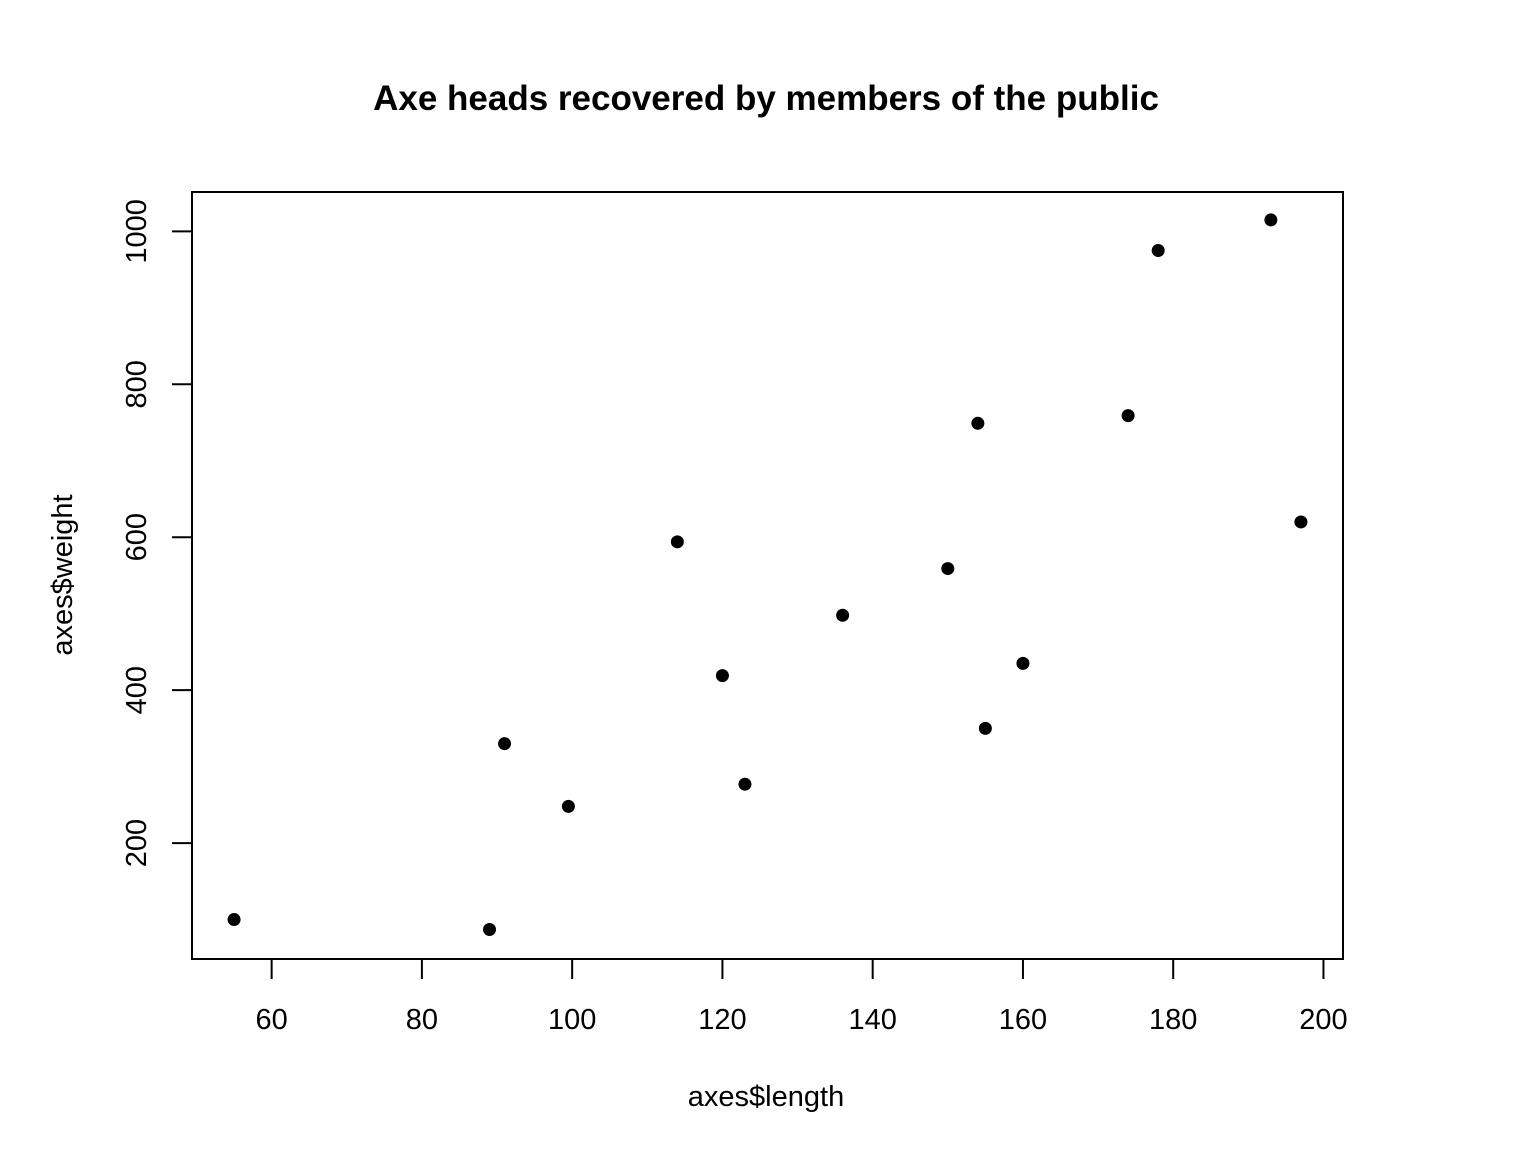  Describe the element at coordinates (137, 690) in the screenshot. I see `y-tick-label: 400` at that location.